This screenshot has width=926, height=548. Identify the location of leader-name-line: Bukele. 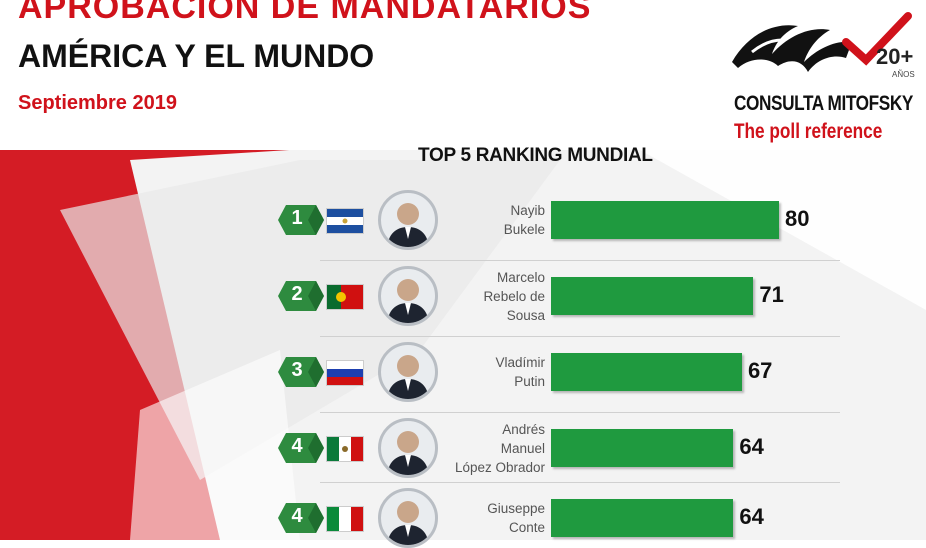
(524, 229).